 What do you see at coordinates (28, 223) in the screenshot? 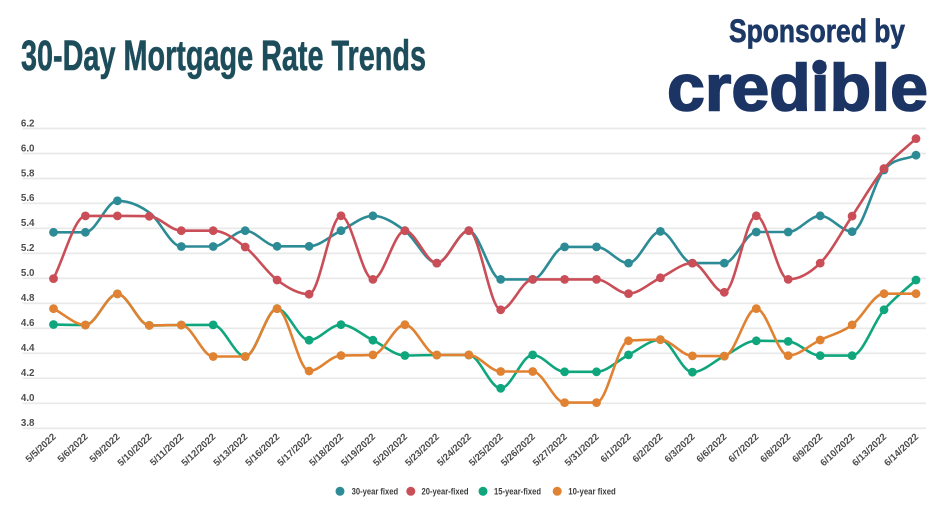
I see `svg-text: 5.4` at bounding box center [28, 223].